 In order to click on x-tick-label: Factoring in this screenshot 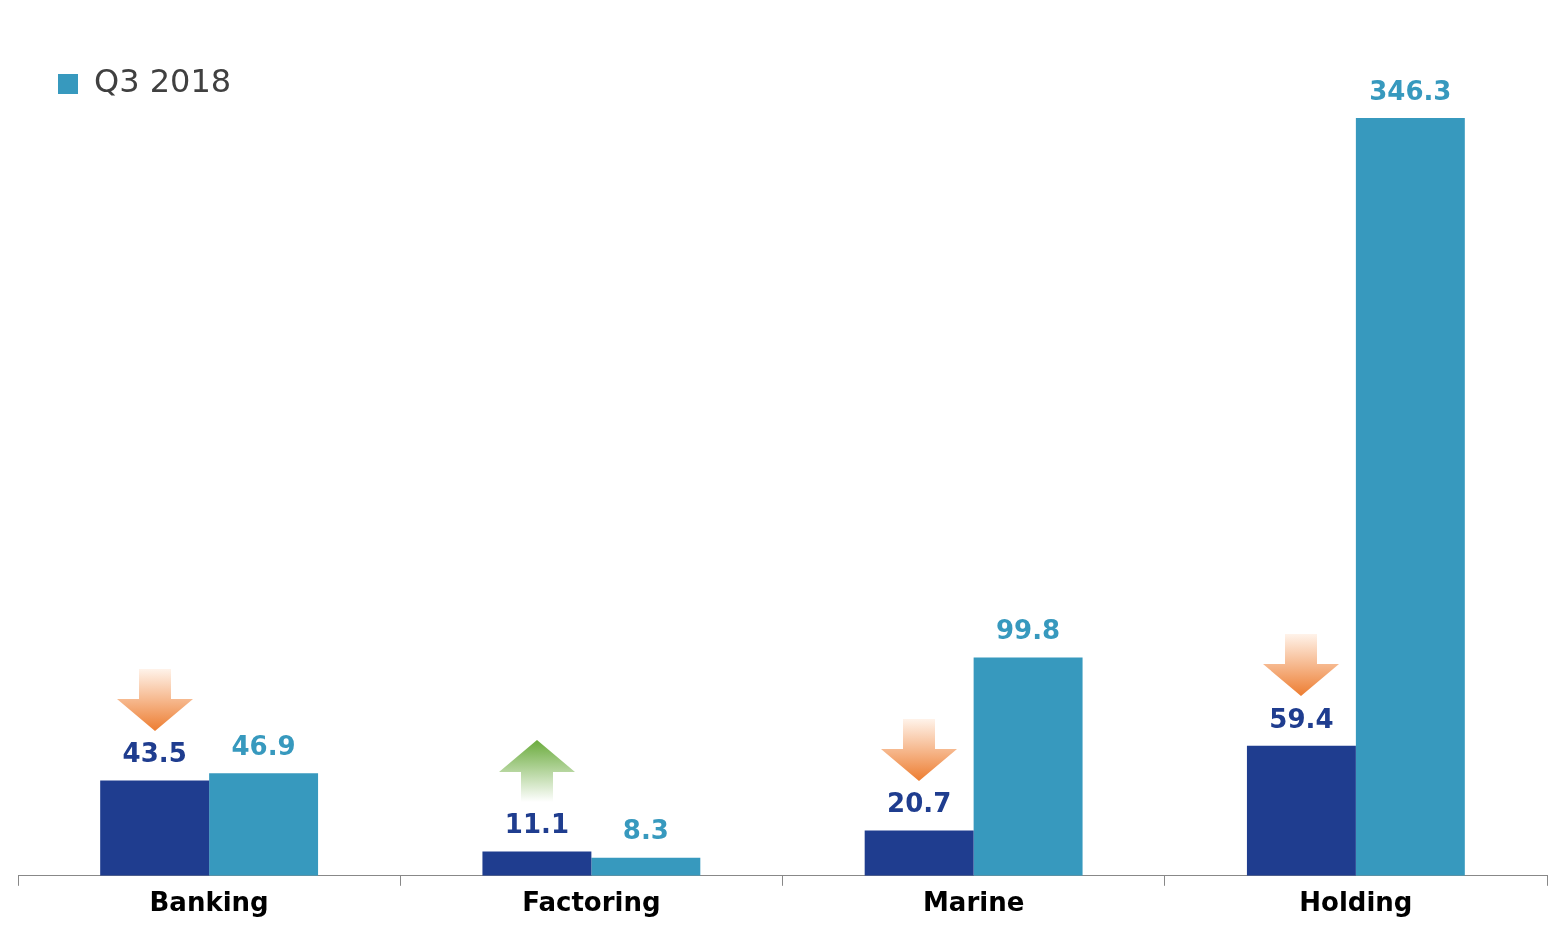, I will do `click(591, 902)`.